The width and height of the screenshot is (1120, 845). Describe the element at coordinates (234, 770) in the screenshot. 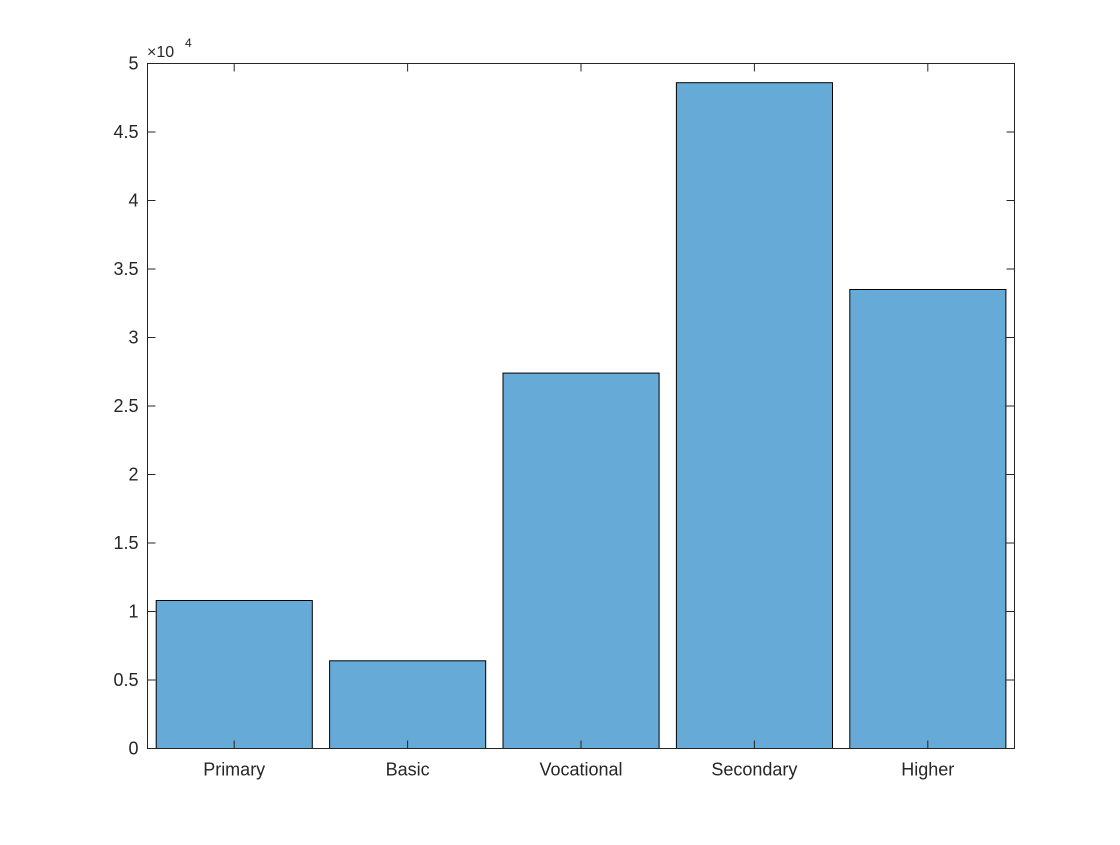

I see `x-tick-label: Primary` at that location.